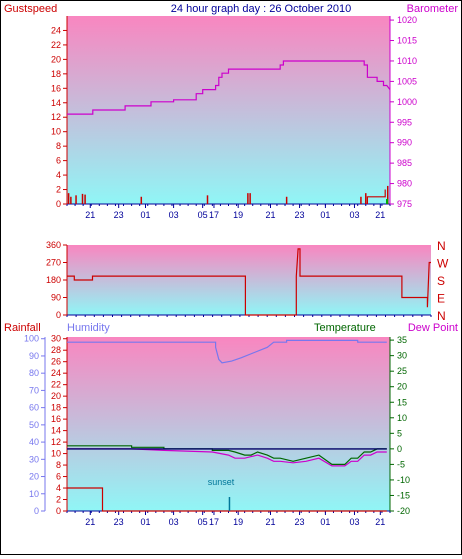  What do you see at coordinates (203, 522) in the screenshot?
I see `x-tick-label: 05` at bounding box center [203, 522].